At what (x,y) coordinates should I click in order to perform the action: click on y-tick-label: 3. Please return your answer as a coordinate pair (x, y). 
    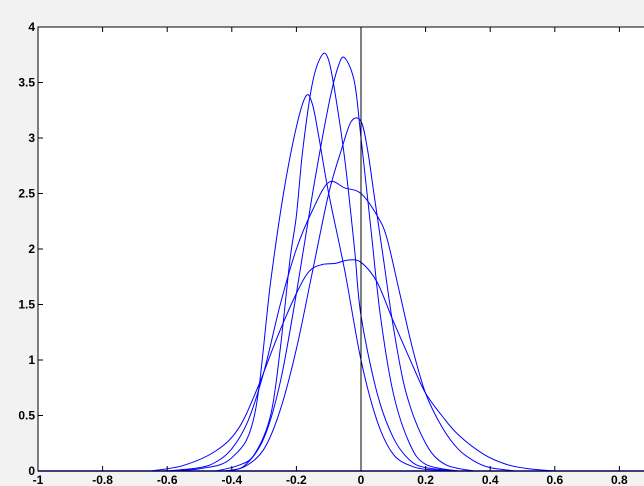
    Looking at the image, I should click on (31, 138).